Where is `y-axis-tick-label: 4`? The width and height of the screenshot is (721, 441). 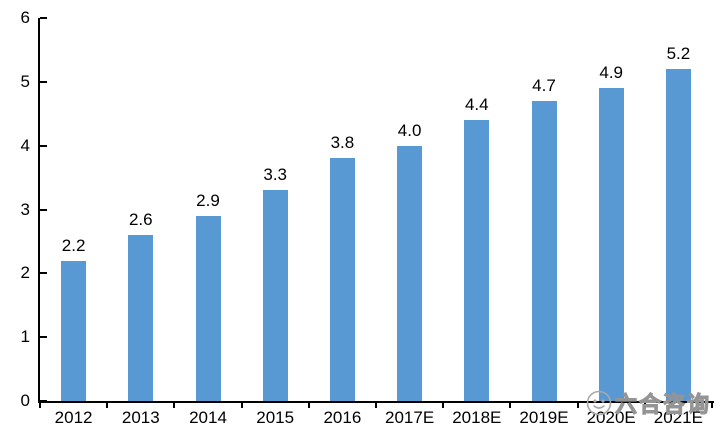
y-axis-tick-label: 4 is located at coordinates (25, 145).